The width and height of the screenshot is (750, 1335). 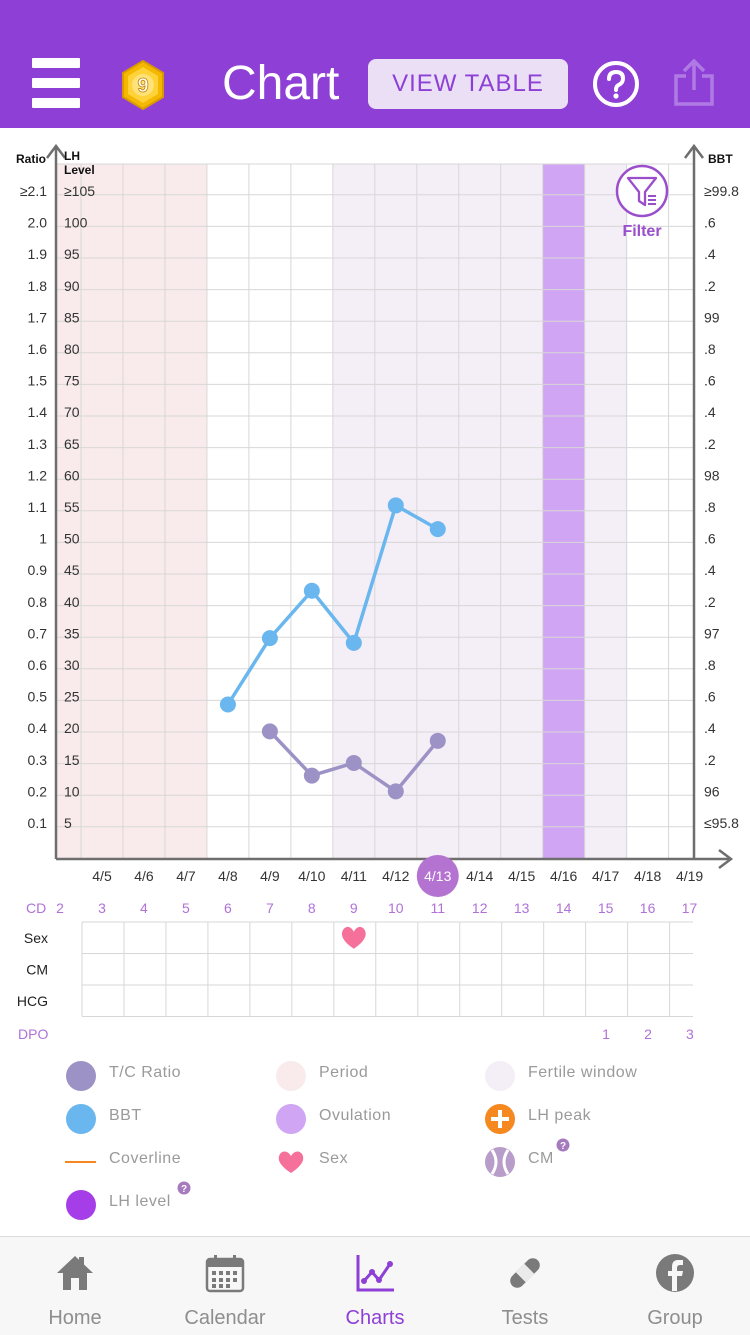 I want to click on nav-label: Group, so click(x=675, y=1318).